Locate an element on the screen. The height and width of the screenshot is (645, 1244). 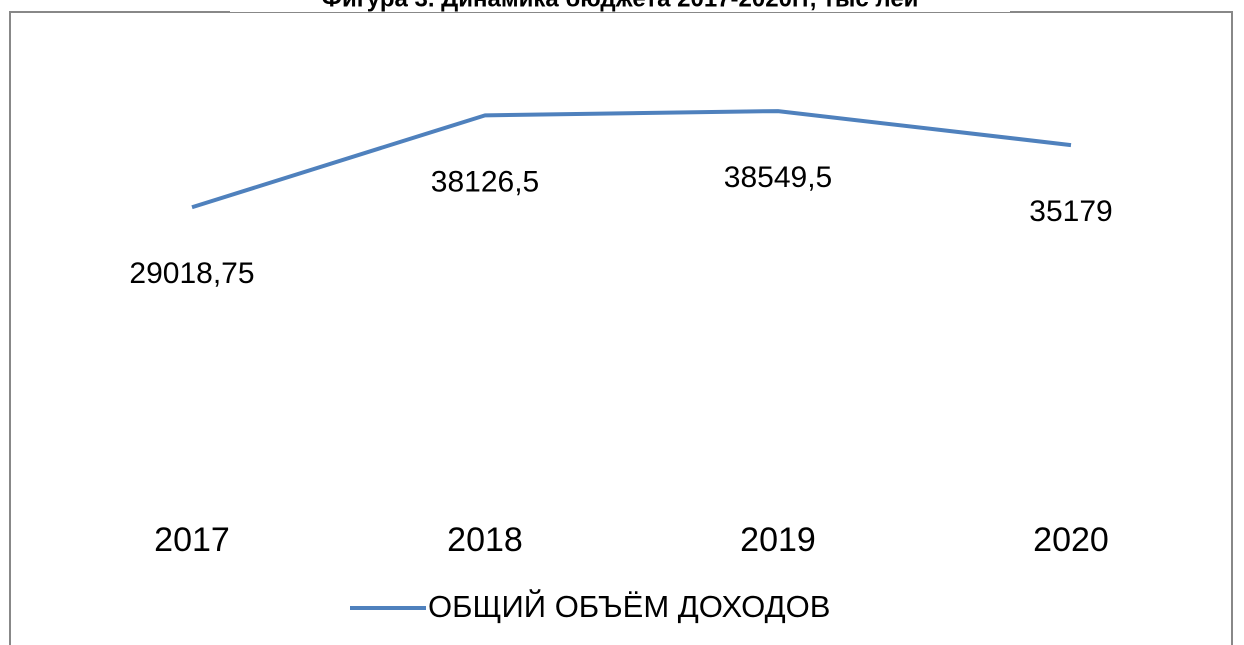
data-label: 38126,5 is located at coordinates (485, 181).